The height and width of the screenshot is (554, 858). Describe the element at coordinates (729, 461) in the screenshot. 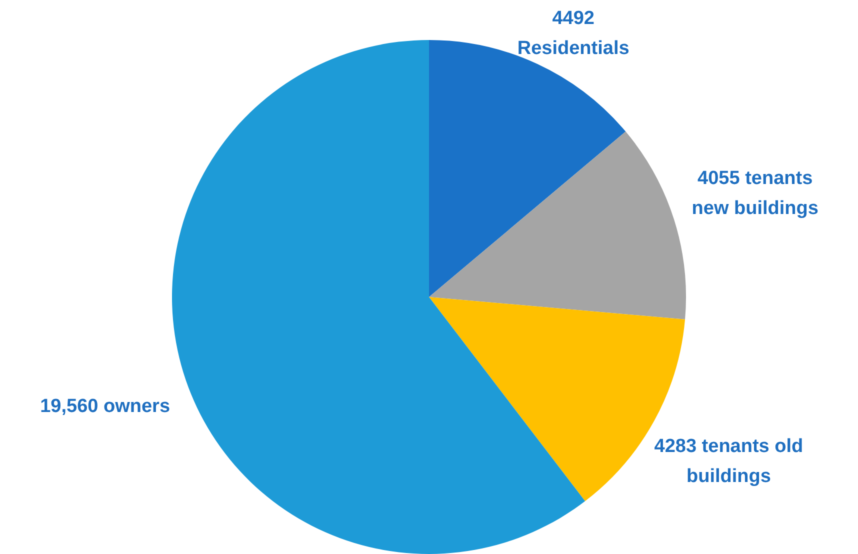

I see `slice-label: 4283 tenants old buildings` at that location.